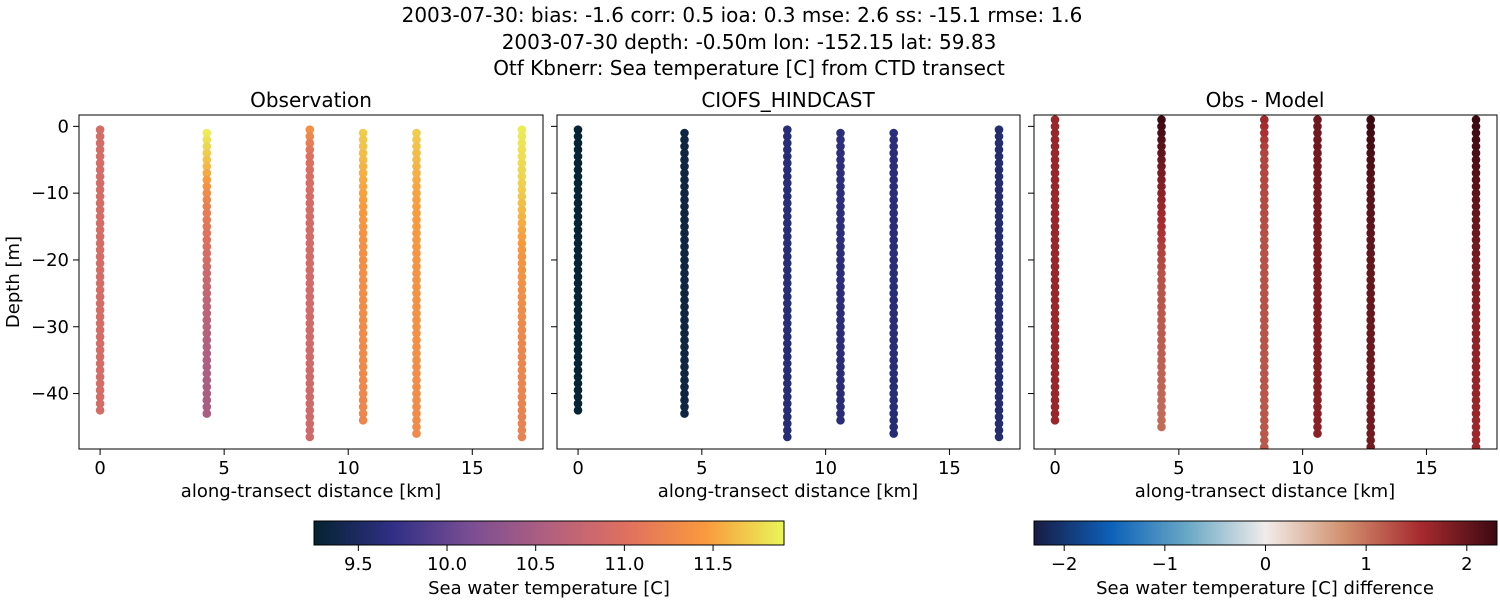 This screenshot has width=1500, height=600. Describe the element at coordinates (1064, 564) in the screenshot. I see `colorbar-tick-label: −2` at that location.